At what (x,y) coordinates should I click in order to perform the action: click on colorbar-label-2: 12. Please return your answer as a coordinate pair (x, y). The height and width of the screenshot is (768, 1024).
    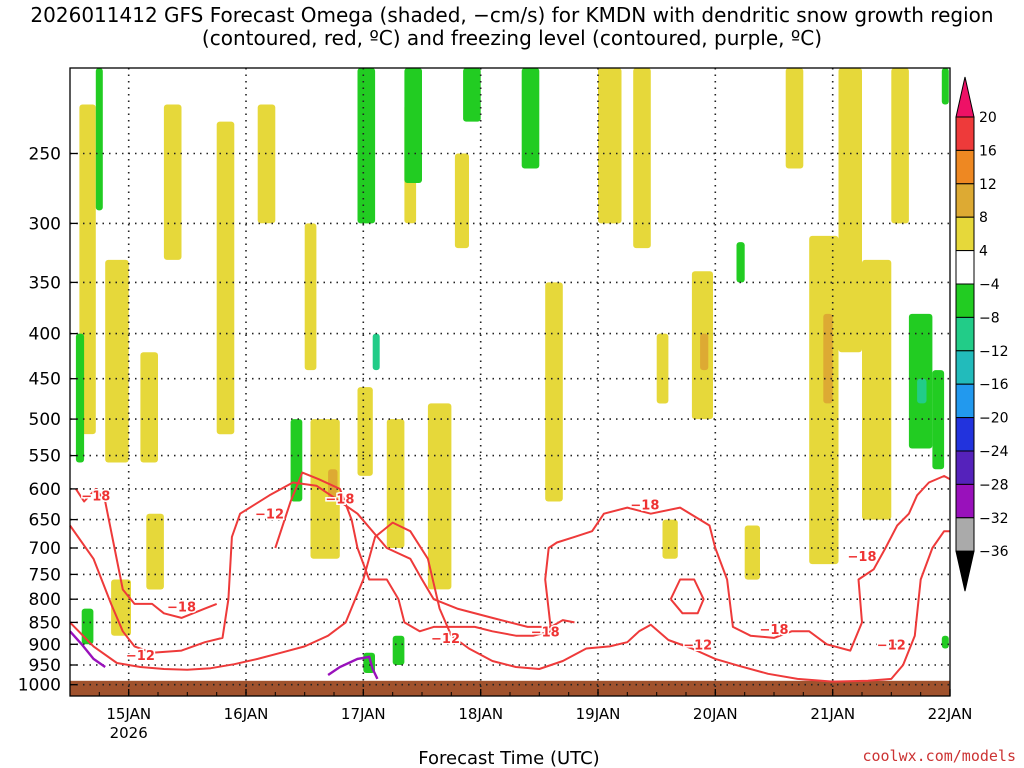
    Looking at the image, I should click on (988, 185).